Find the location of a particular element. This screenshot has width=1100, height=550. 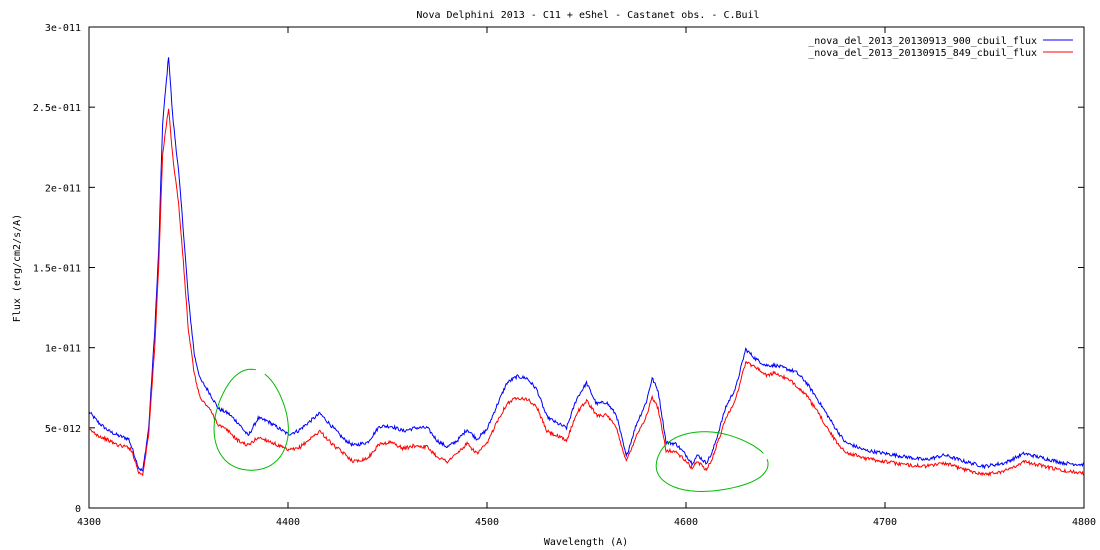

y-axis-label: Flux (erg/cm2/s/A) is located at coordinates (17, 268).